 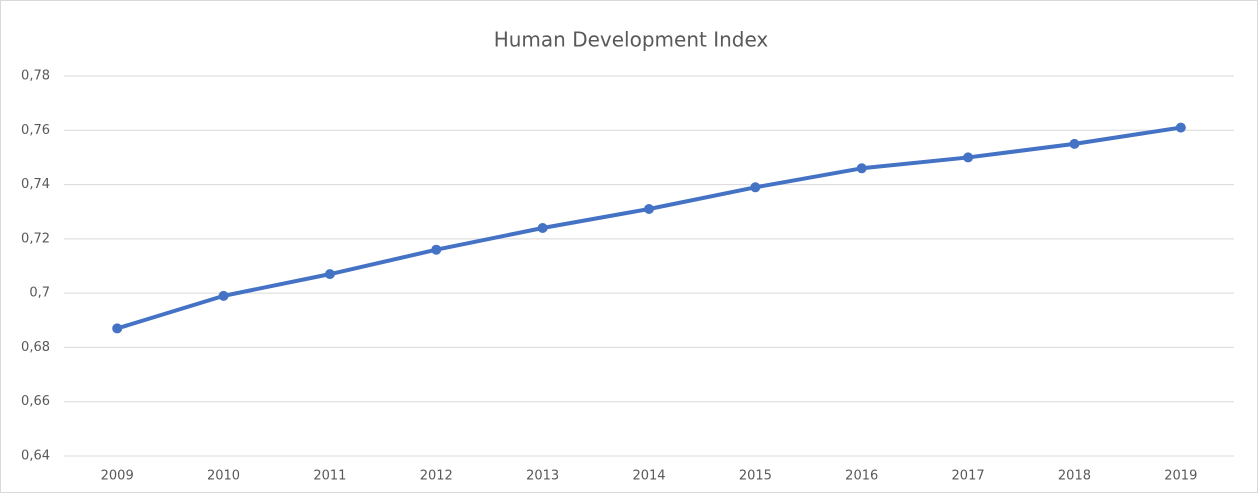 I want to click on x-tick-label: 2019, so click(x=1180, y=476).